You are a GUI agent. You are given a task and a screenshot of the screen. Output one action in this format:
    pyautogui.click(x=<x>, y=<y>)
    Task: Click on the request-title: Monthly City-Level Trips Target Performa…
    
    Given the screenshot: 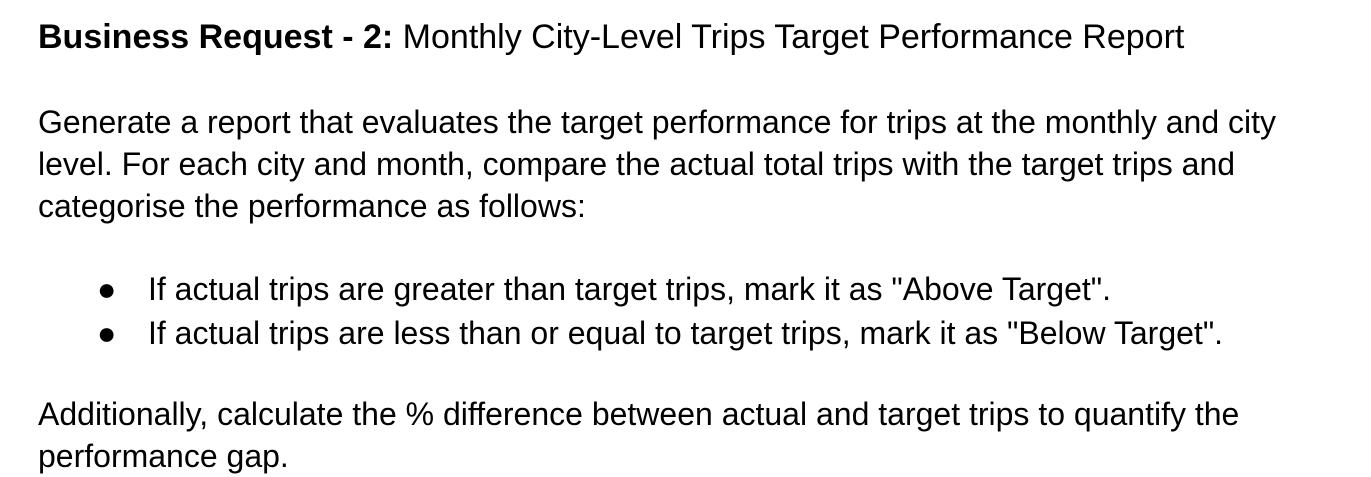 What is the action you would take?
    pyautogui.click(x=793, y=37)
    